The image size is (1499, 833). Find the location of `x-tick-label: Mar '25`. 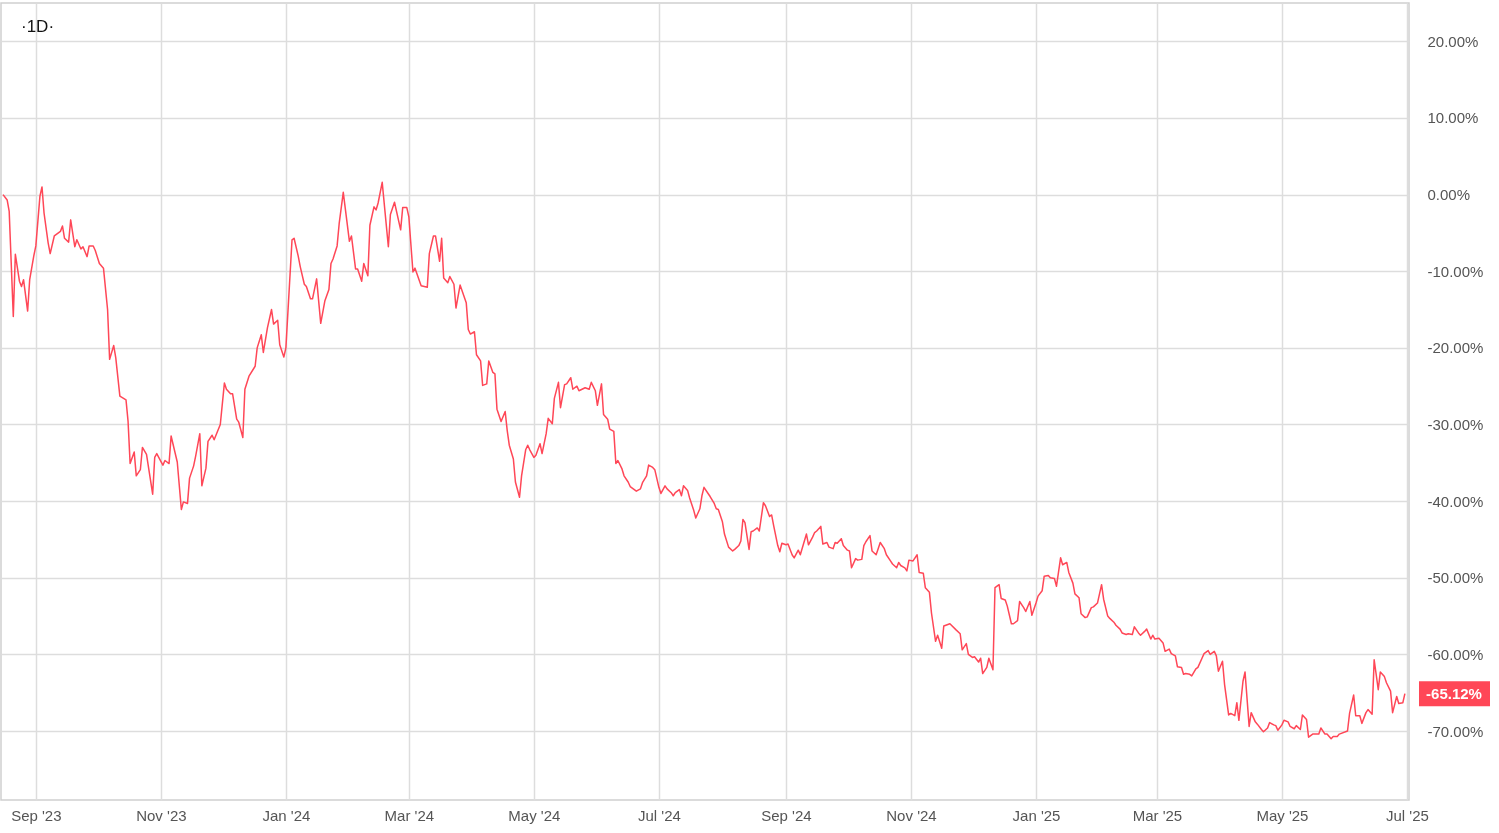

x-tick-label: Mar '25 is located at coordinates (1157, 815).